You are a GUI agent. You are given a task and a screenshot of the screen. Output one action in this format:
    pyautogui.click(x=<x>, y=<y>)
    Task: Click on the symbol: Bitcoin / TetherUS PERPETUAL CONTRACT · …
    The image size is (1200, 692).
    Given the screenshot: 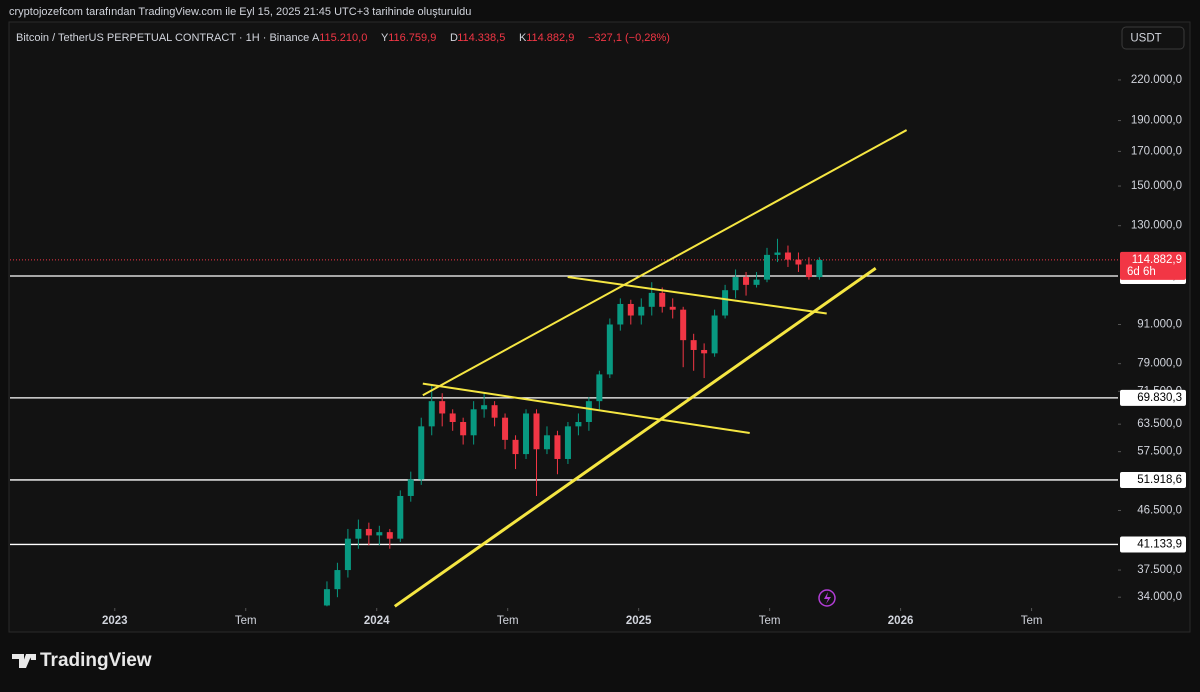 What is the action you would take?
    pyautogui.click(x=162, y=38)
    